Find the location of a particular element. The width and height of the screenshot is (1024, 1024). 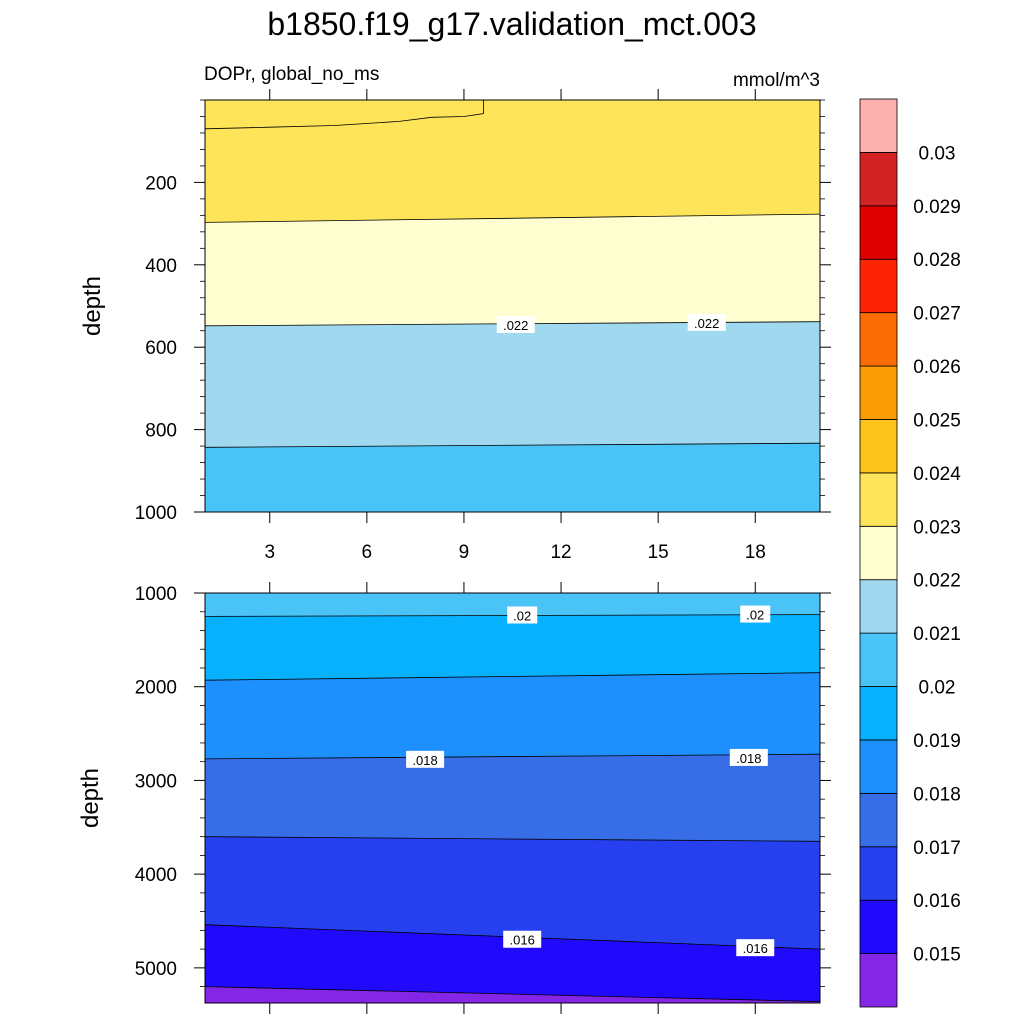

colorbar-label-3: 0.018 is located at coordinates (937, 794).